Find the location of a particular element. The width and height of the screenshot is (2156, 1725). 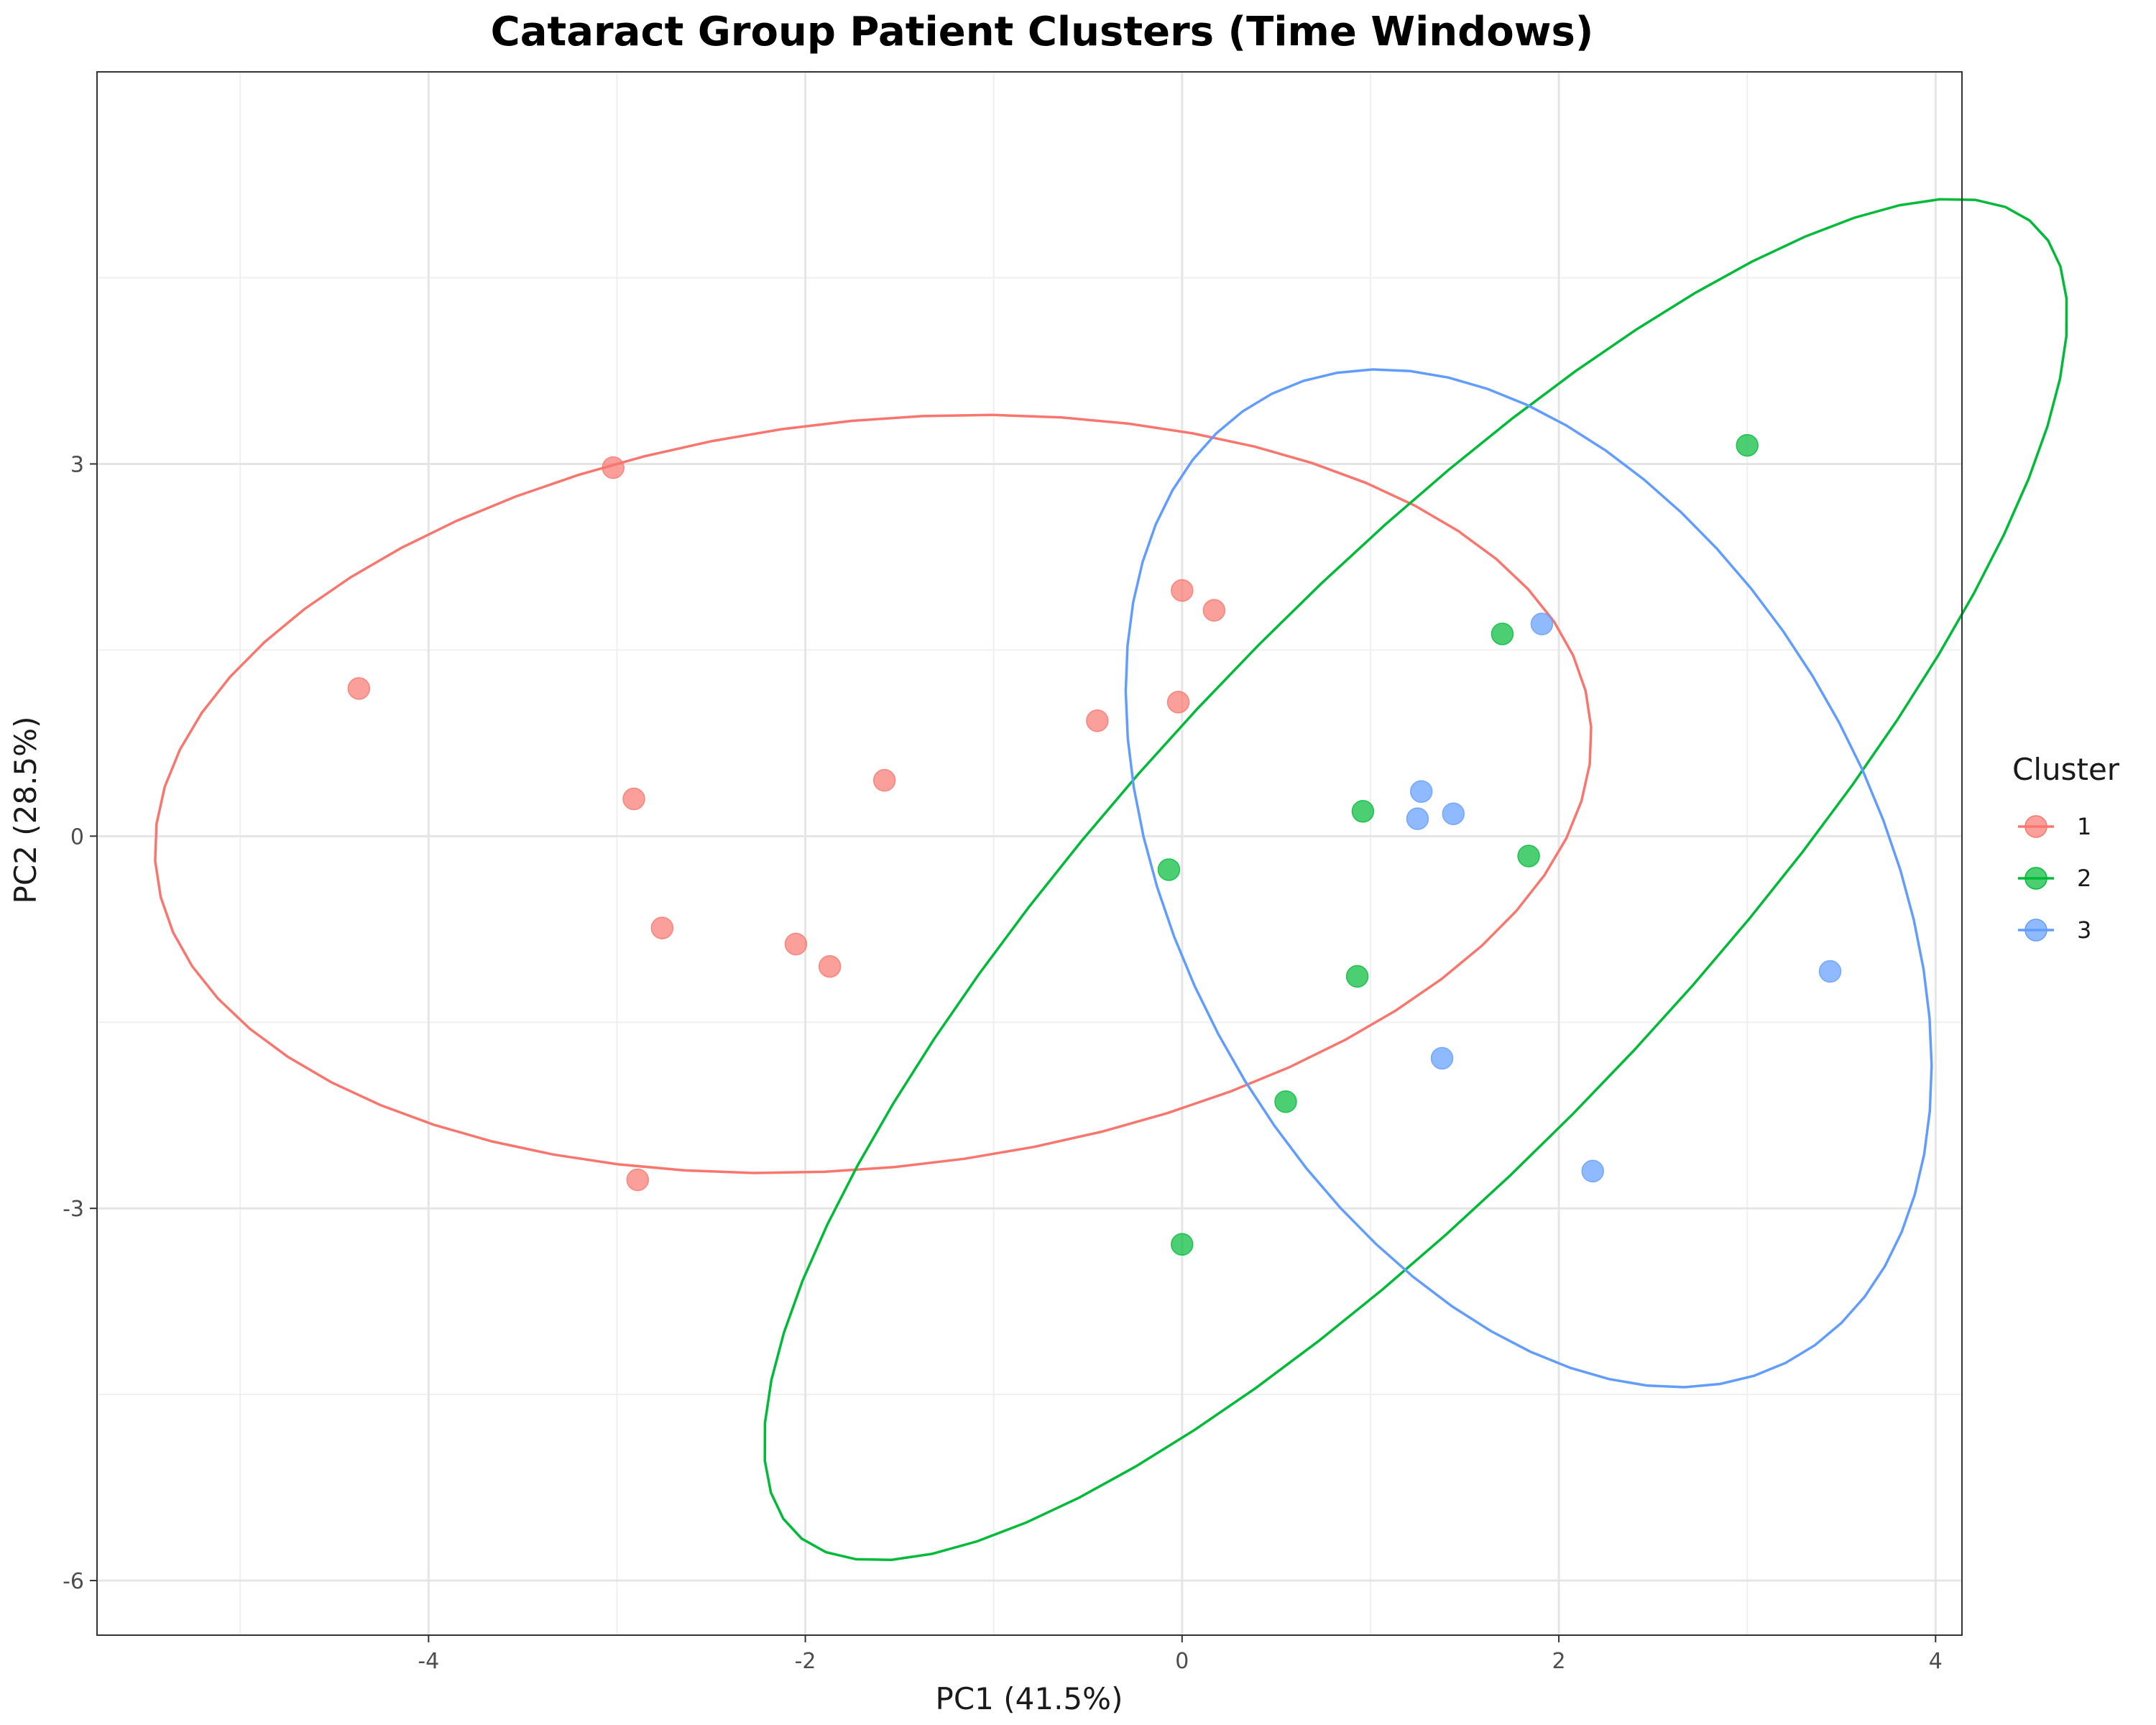

y-axis: -6 -3 0 3 is located at coordinates (80, 1023).